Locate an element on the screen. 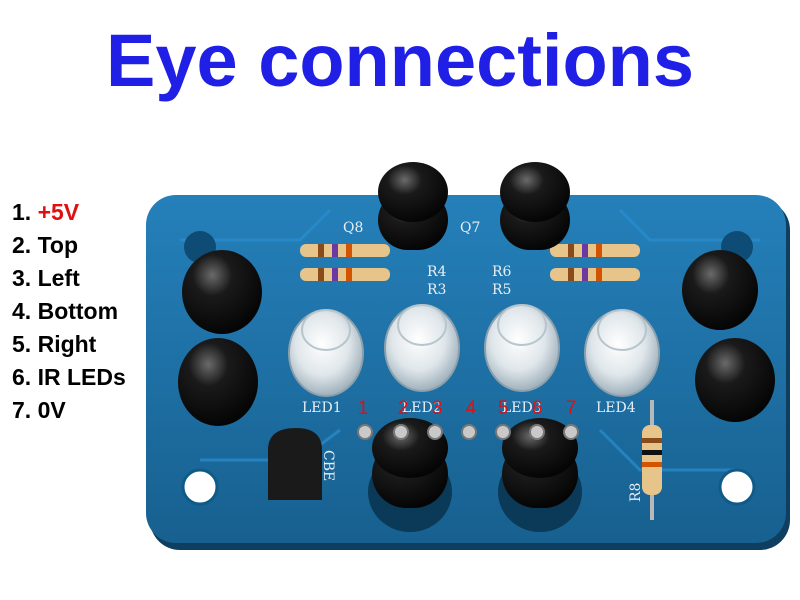 The width and height of the screenshot is (800, 600). legend-item: 7. 0V is located at coordinates (69, 410).